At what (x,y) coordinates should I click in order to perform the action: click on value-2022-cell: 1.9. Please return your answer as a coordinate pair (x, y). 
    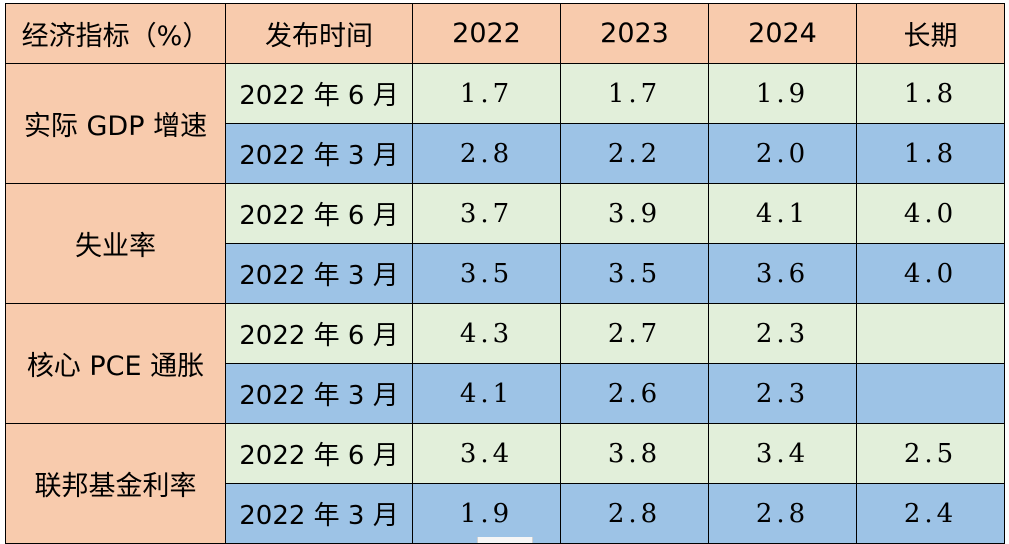
    Looking at the image, I should click on (486, 513).